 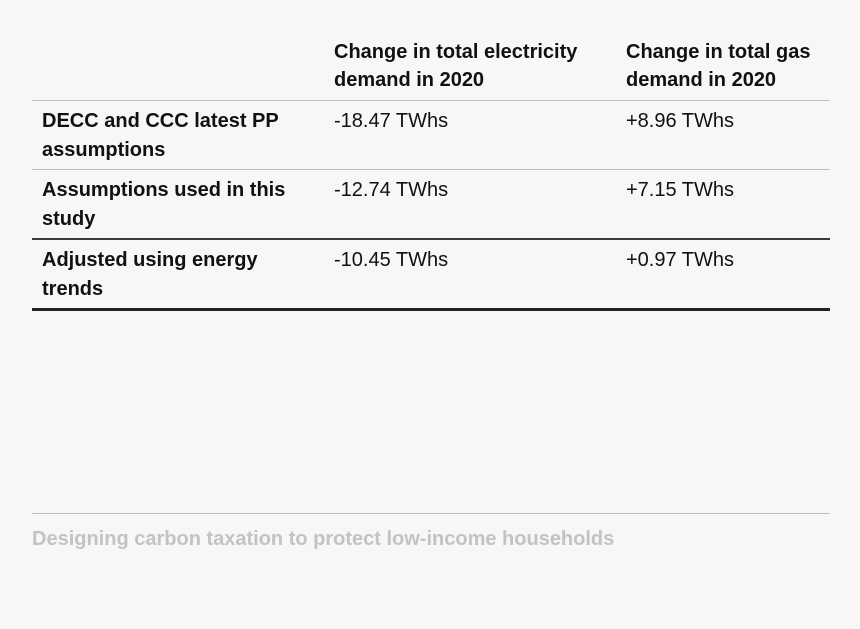 What do you see at coordinates (178, 275) in the screenshot?
I see `row-label: Adjusted using energy trends` at bounding box center [178, 275].